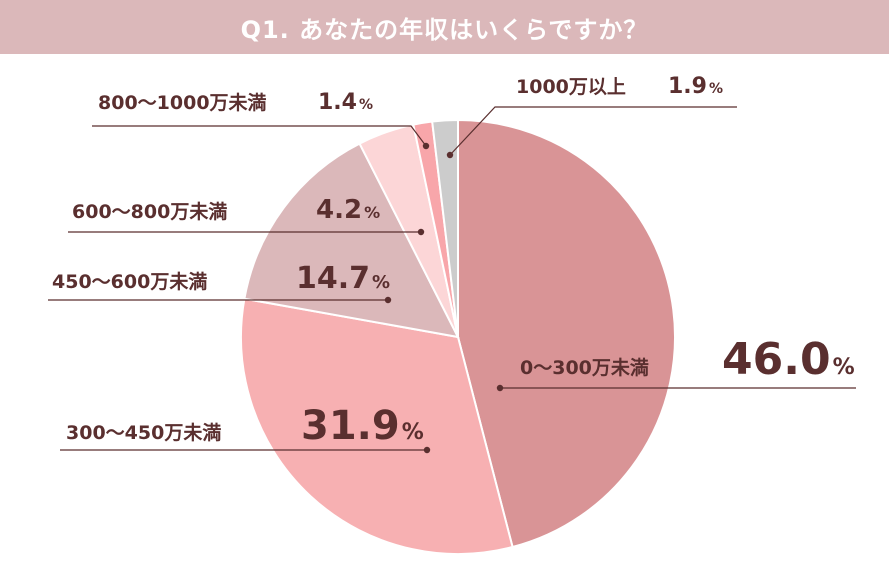 The image size is (889, 574). I want to click on value-unit-5: %, so click(366, 105).